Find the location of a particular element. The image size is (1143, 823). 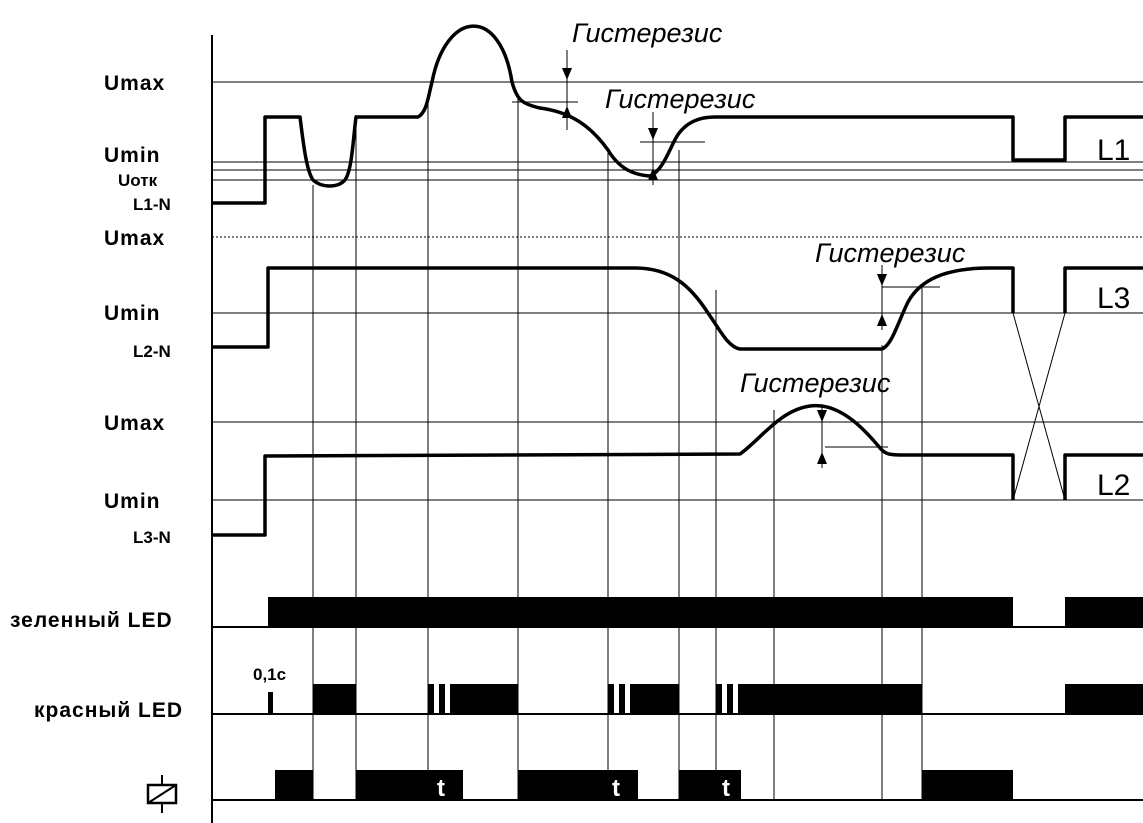

delay-mark-1: t is located at coordinates (441, 788).